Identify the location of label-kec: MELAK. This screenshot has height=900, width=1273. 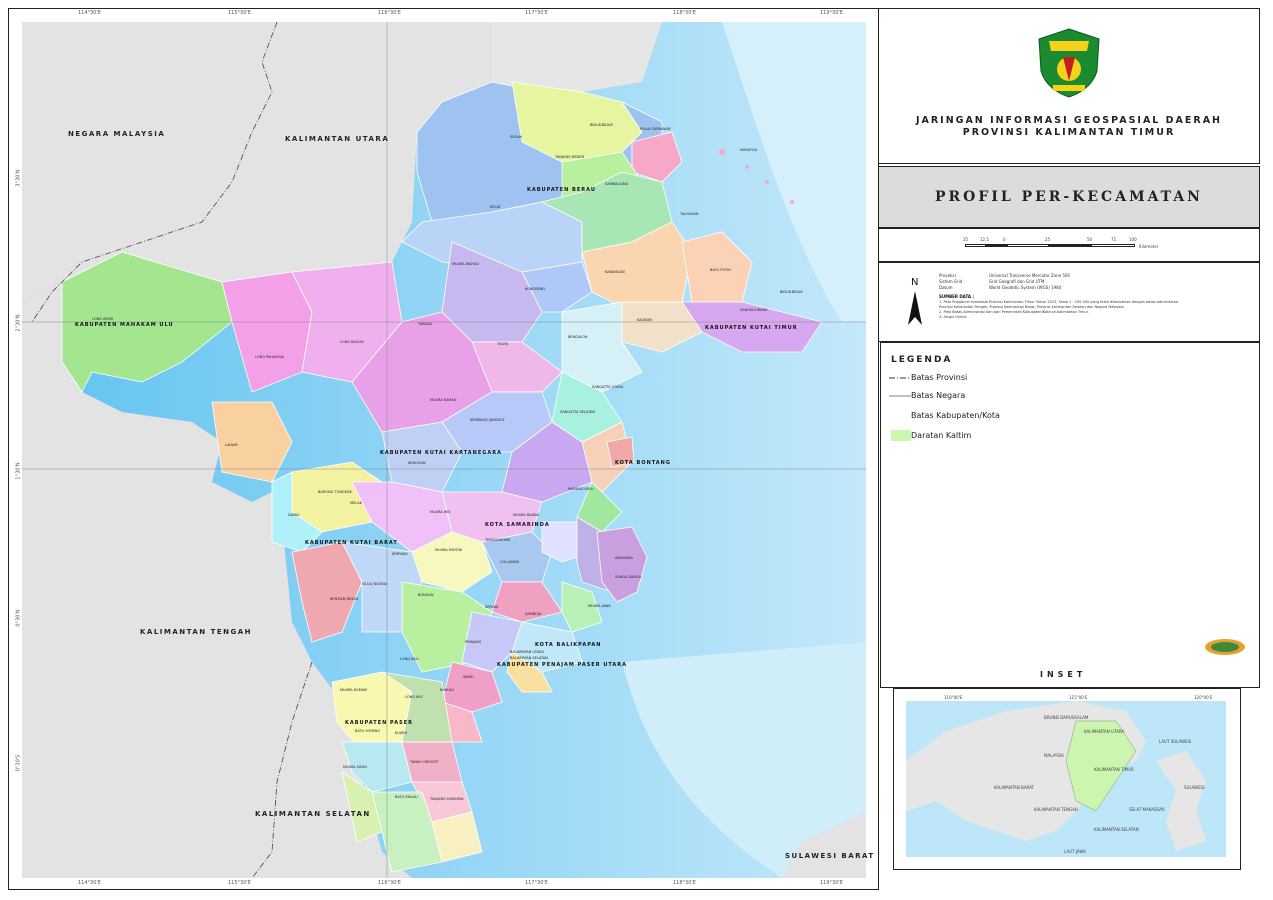
(356, 503).